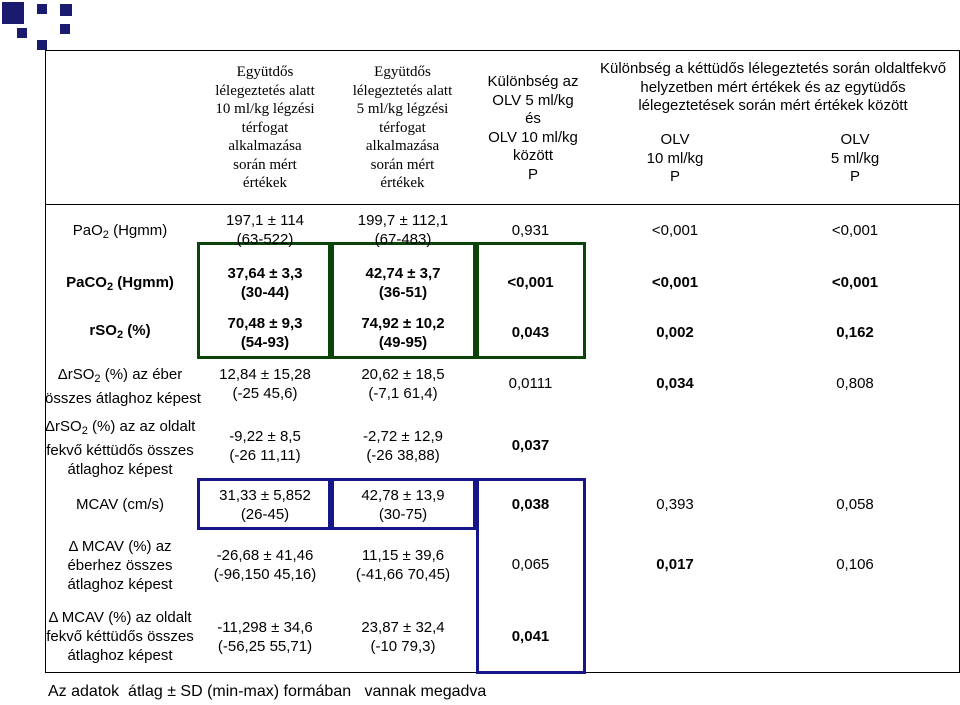  Describe the element at coordinates (265, 637) in the screenshot. I see `row-dmcav-oldalt-col1: -11,298 ± 34,6 (-56,25 55,71)` at that location.